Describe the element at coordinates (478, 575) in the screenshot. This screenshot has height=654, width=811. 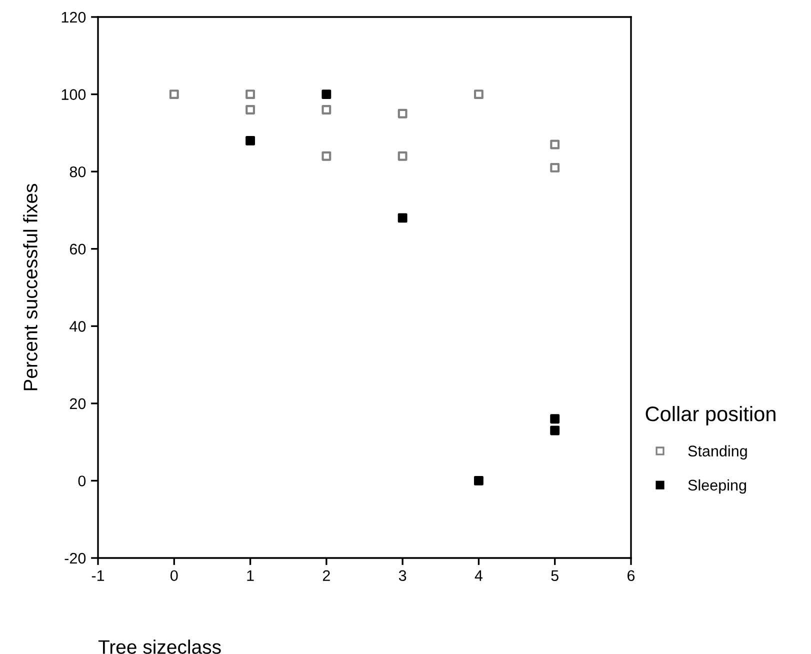
I see `x-tick-label: 4` at that location.